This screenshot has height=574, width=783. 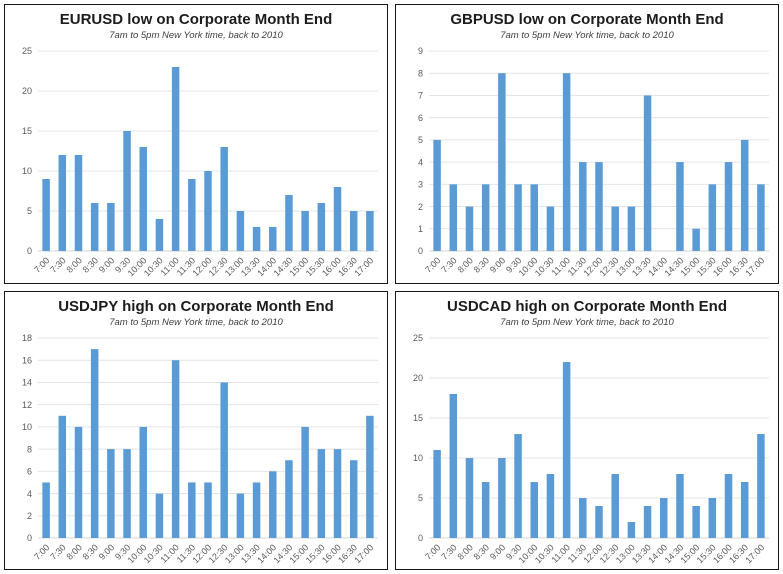 What do you see at coordinates (419, 163) in the screenshot?
I see `y-tick-label: 4` at bounding box center [419, 163].